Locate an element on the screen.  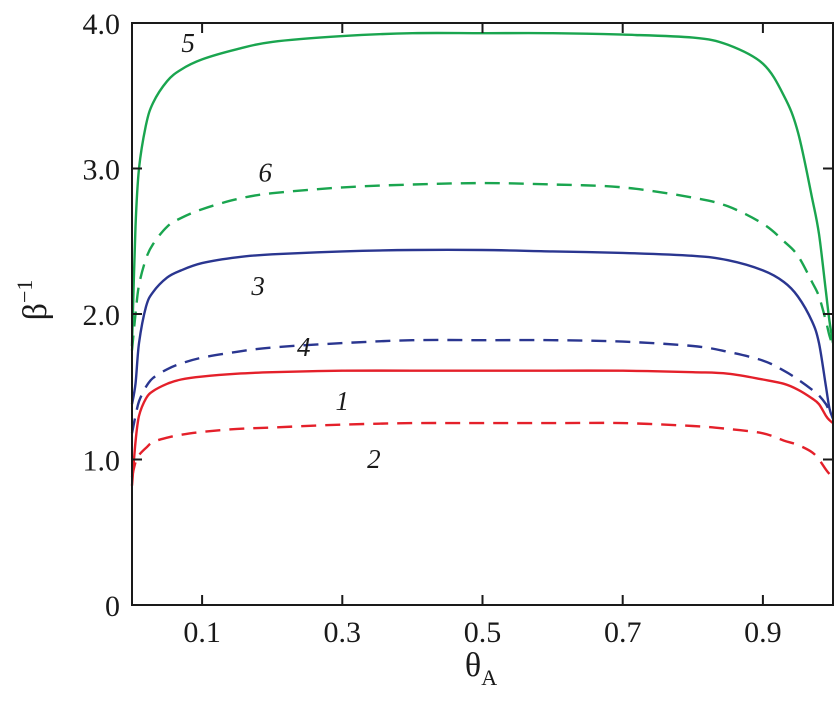
x-tick-label: 0.3 is located at coordinates (343, 632).